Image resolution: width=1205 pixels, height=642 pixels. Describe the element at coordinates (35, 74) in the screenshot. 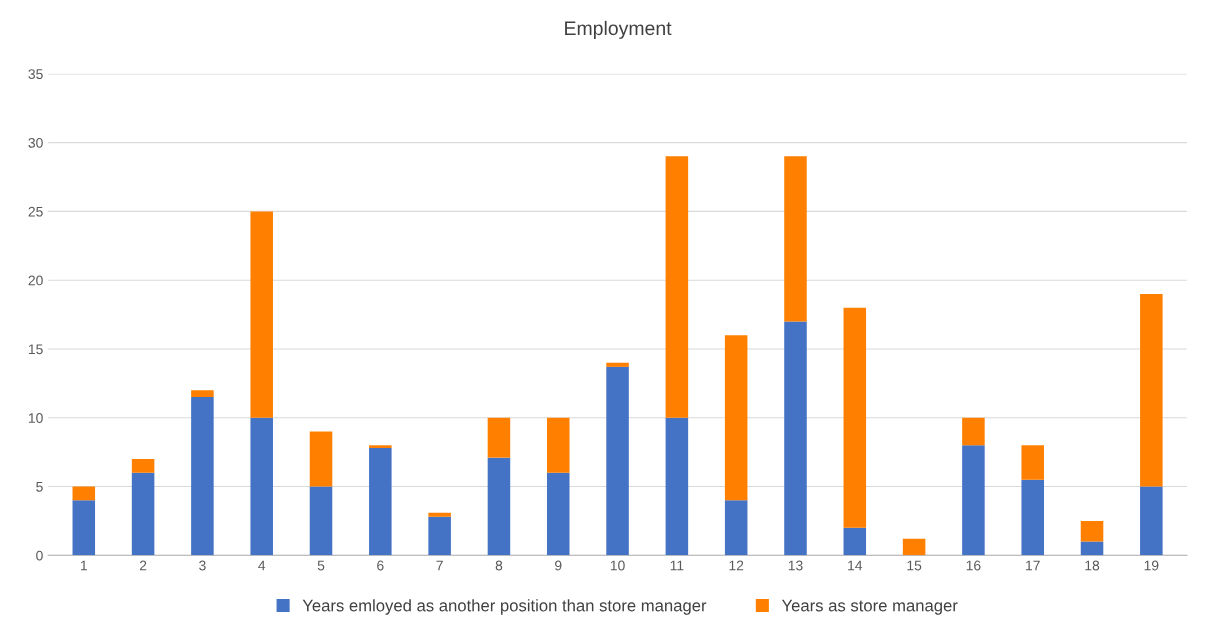

I see `y-tick-label: 35` at that location.